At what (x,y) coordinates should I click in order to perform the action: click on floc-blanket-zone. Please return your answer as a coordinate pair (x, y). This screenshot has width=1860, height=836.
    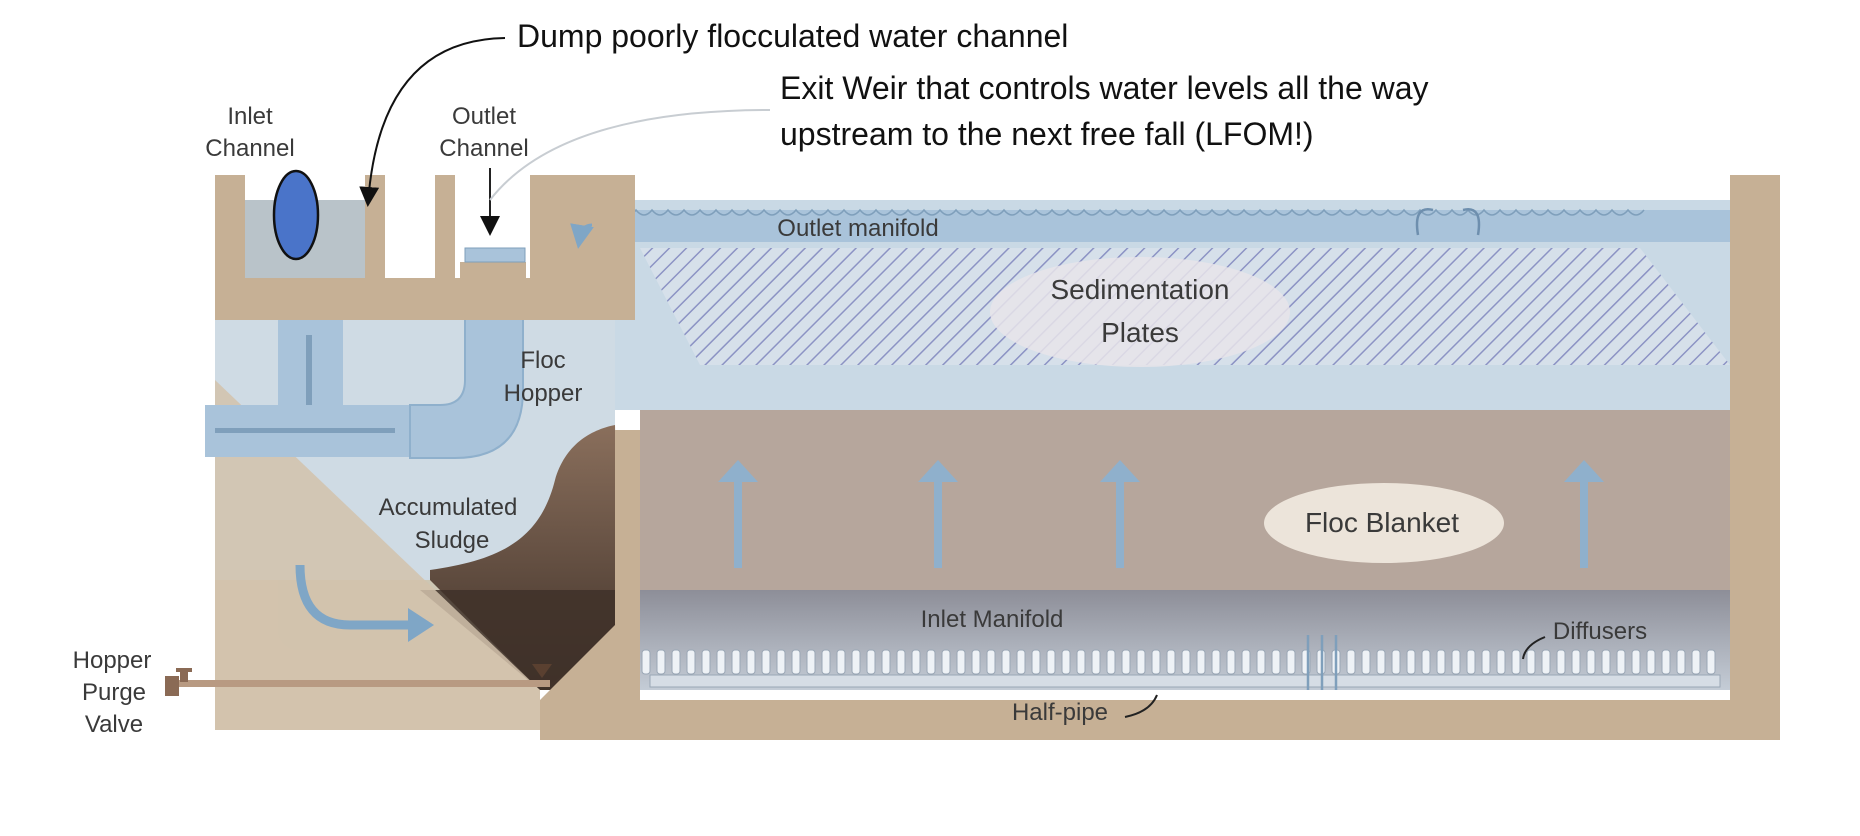
    Looking at the image, I should click on (1185, 500).